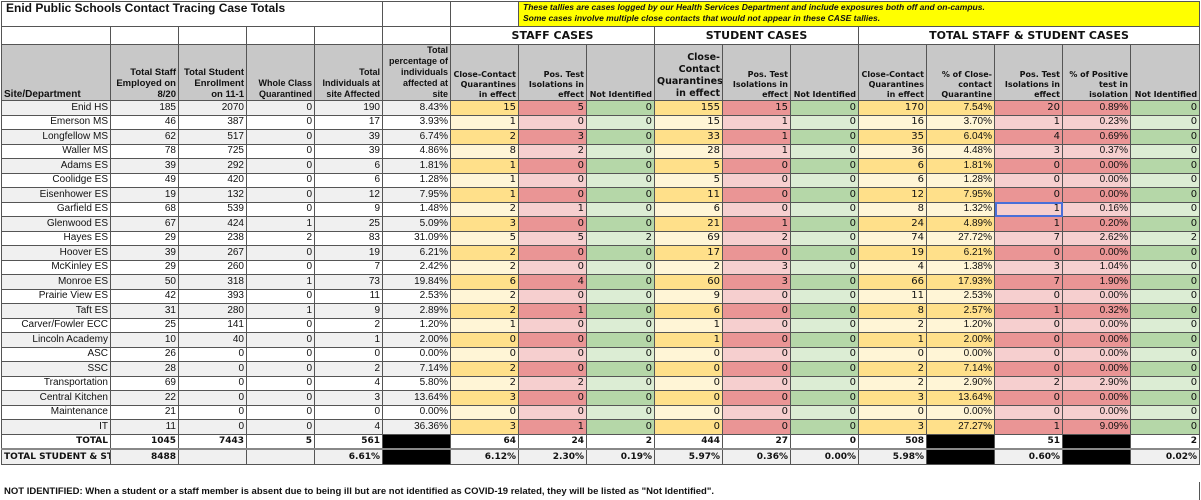 The height and width of the screenshot is (500, 1201). Describe the element at coordinates (56, 456) in the screenshot. I see `grand-total-label: TOTAL STUDENT & STAFF` at that location.